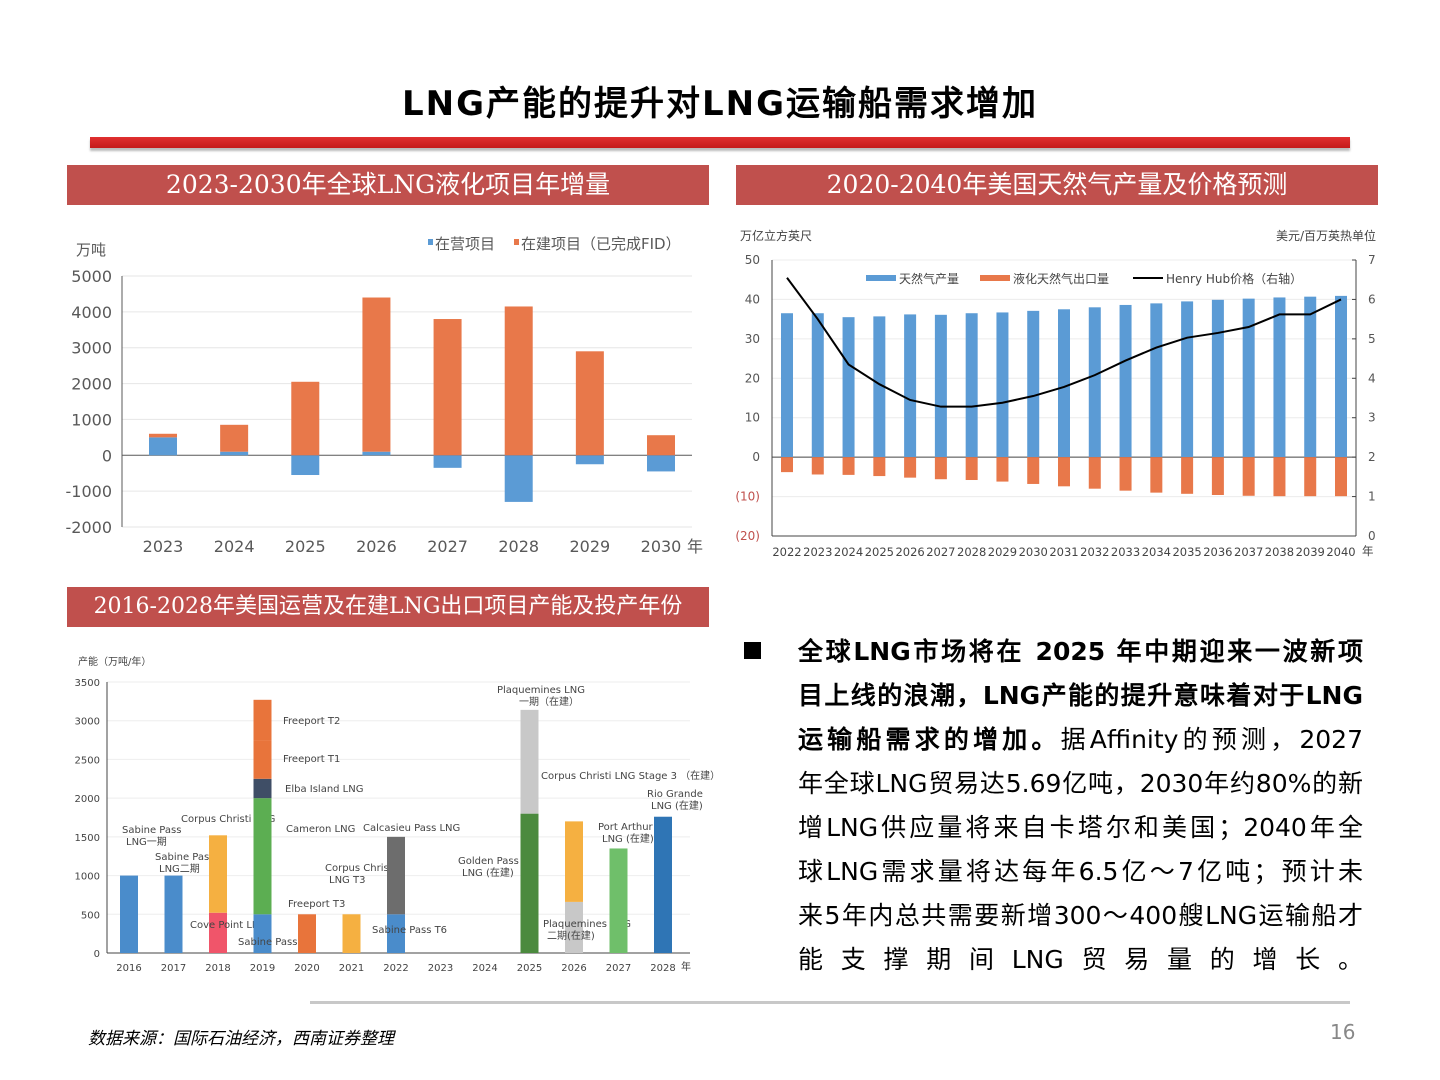  Describe the element at coordinates (488, 867) in the screenshot. I see `chart3-project-label: Golden Pass LNG (在建)` at that location.